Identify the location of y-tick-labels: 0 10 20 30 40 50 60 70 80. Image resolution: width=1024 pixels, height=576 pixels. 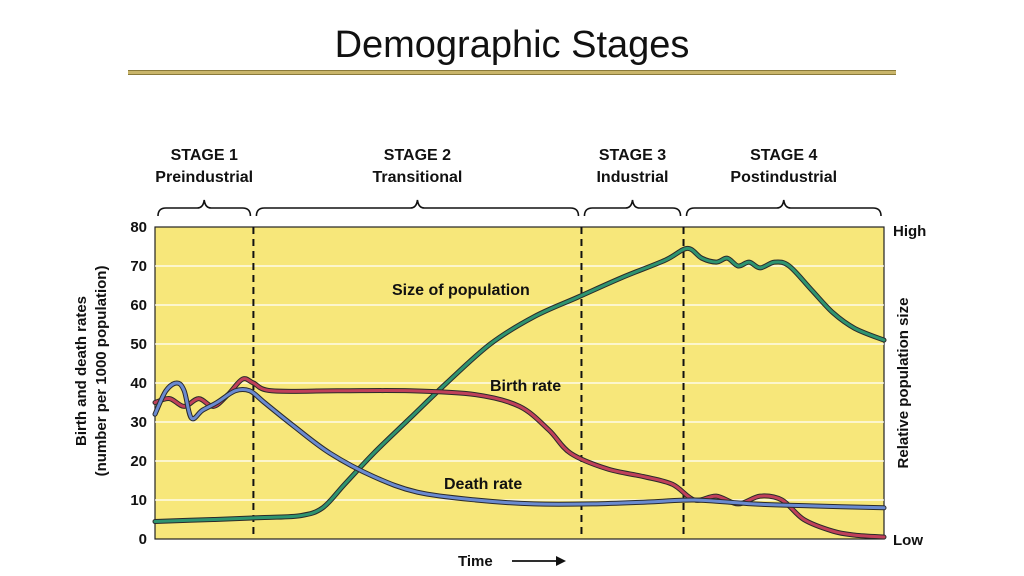
(138, 383).